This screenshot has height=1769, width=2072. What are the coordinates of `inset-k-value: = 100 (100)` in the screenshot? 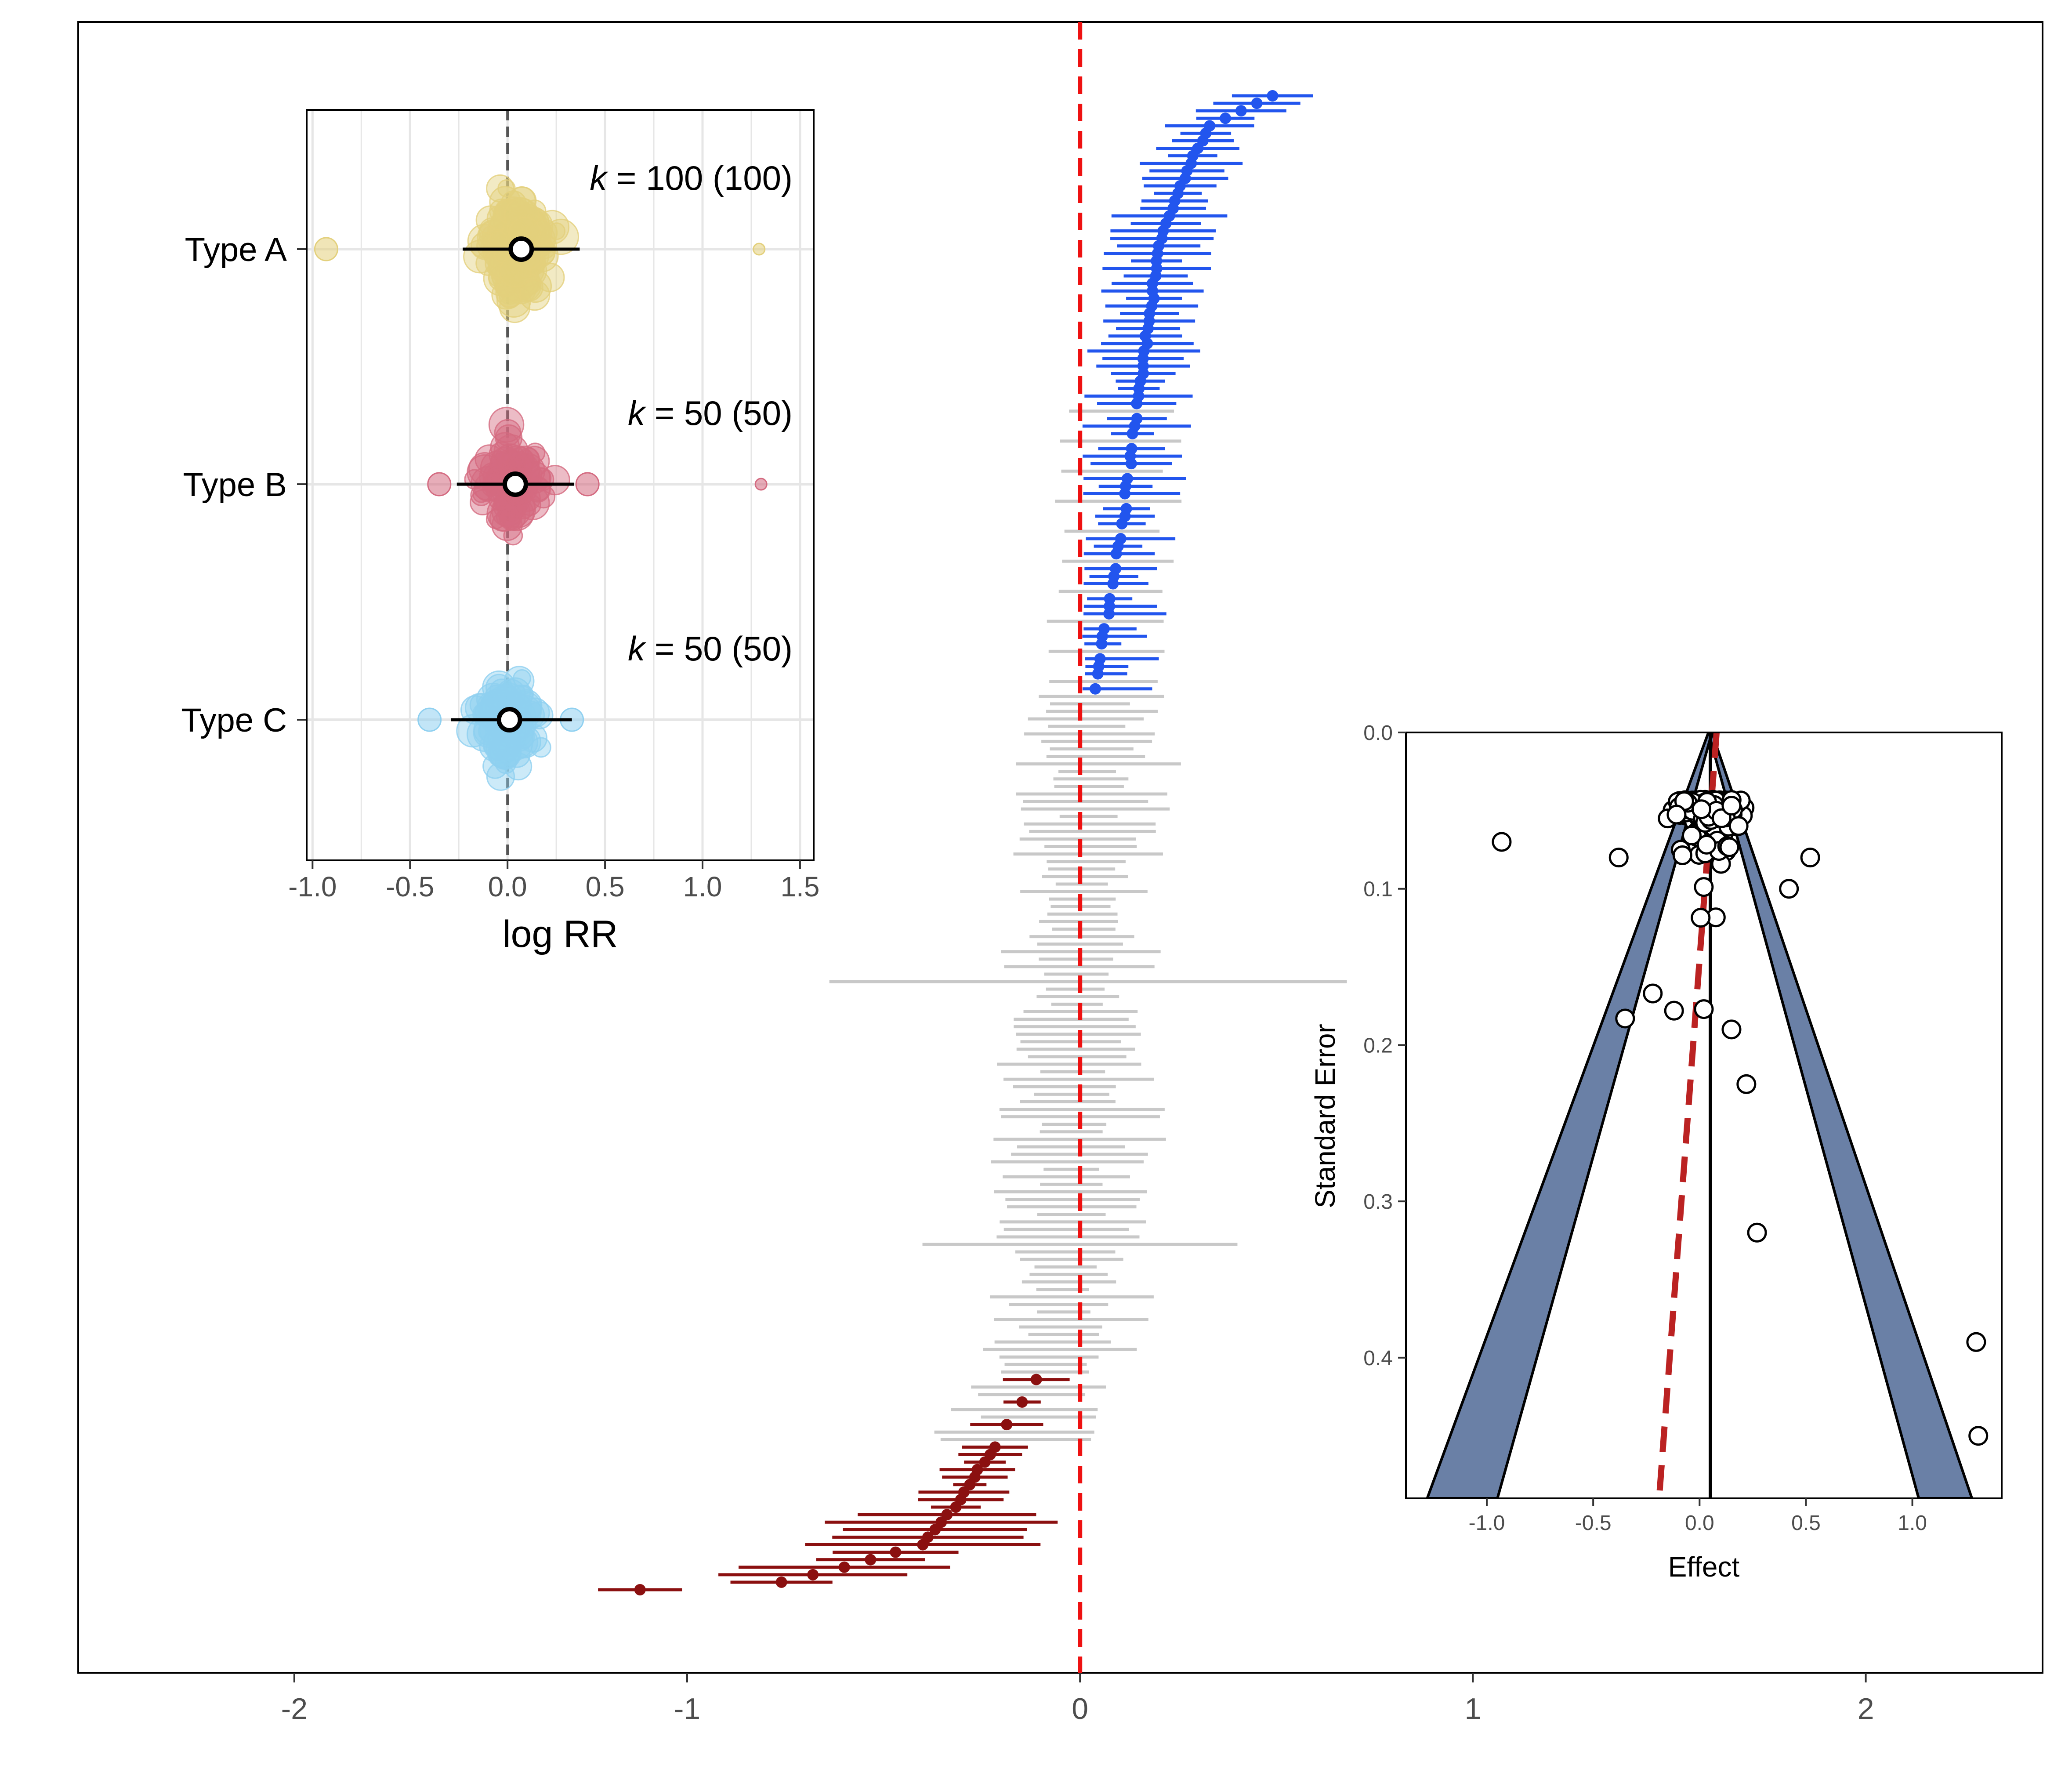 It's located at (700, 178).